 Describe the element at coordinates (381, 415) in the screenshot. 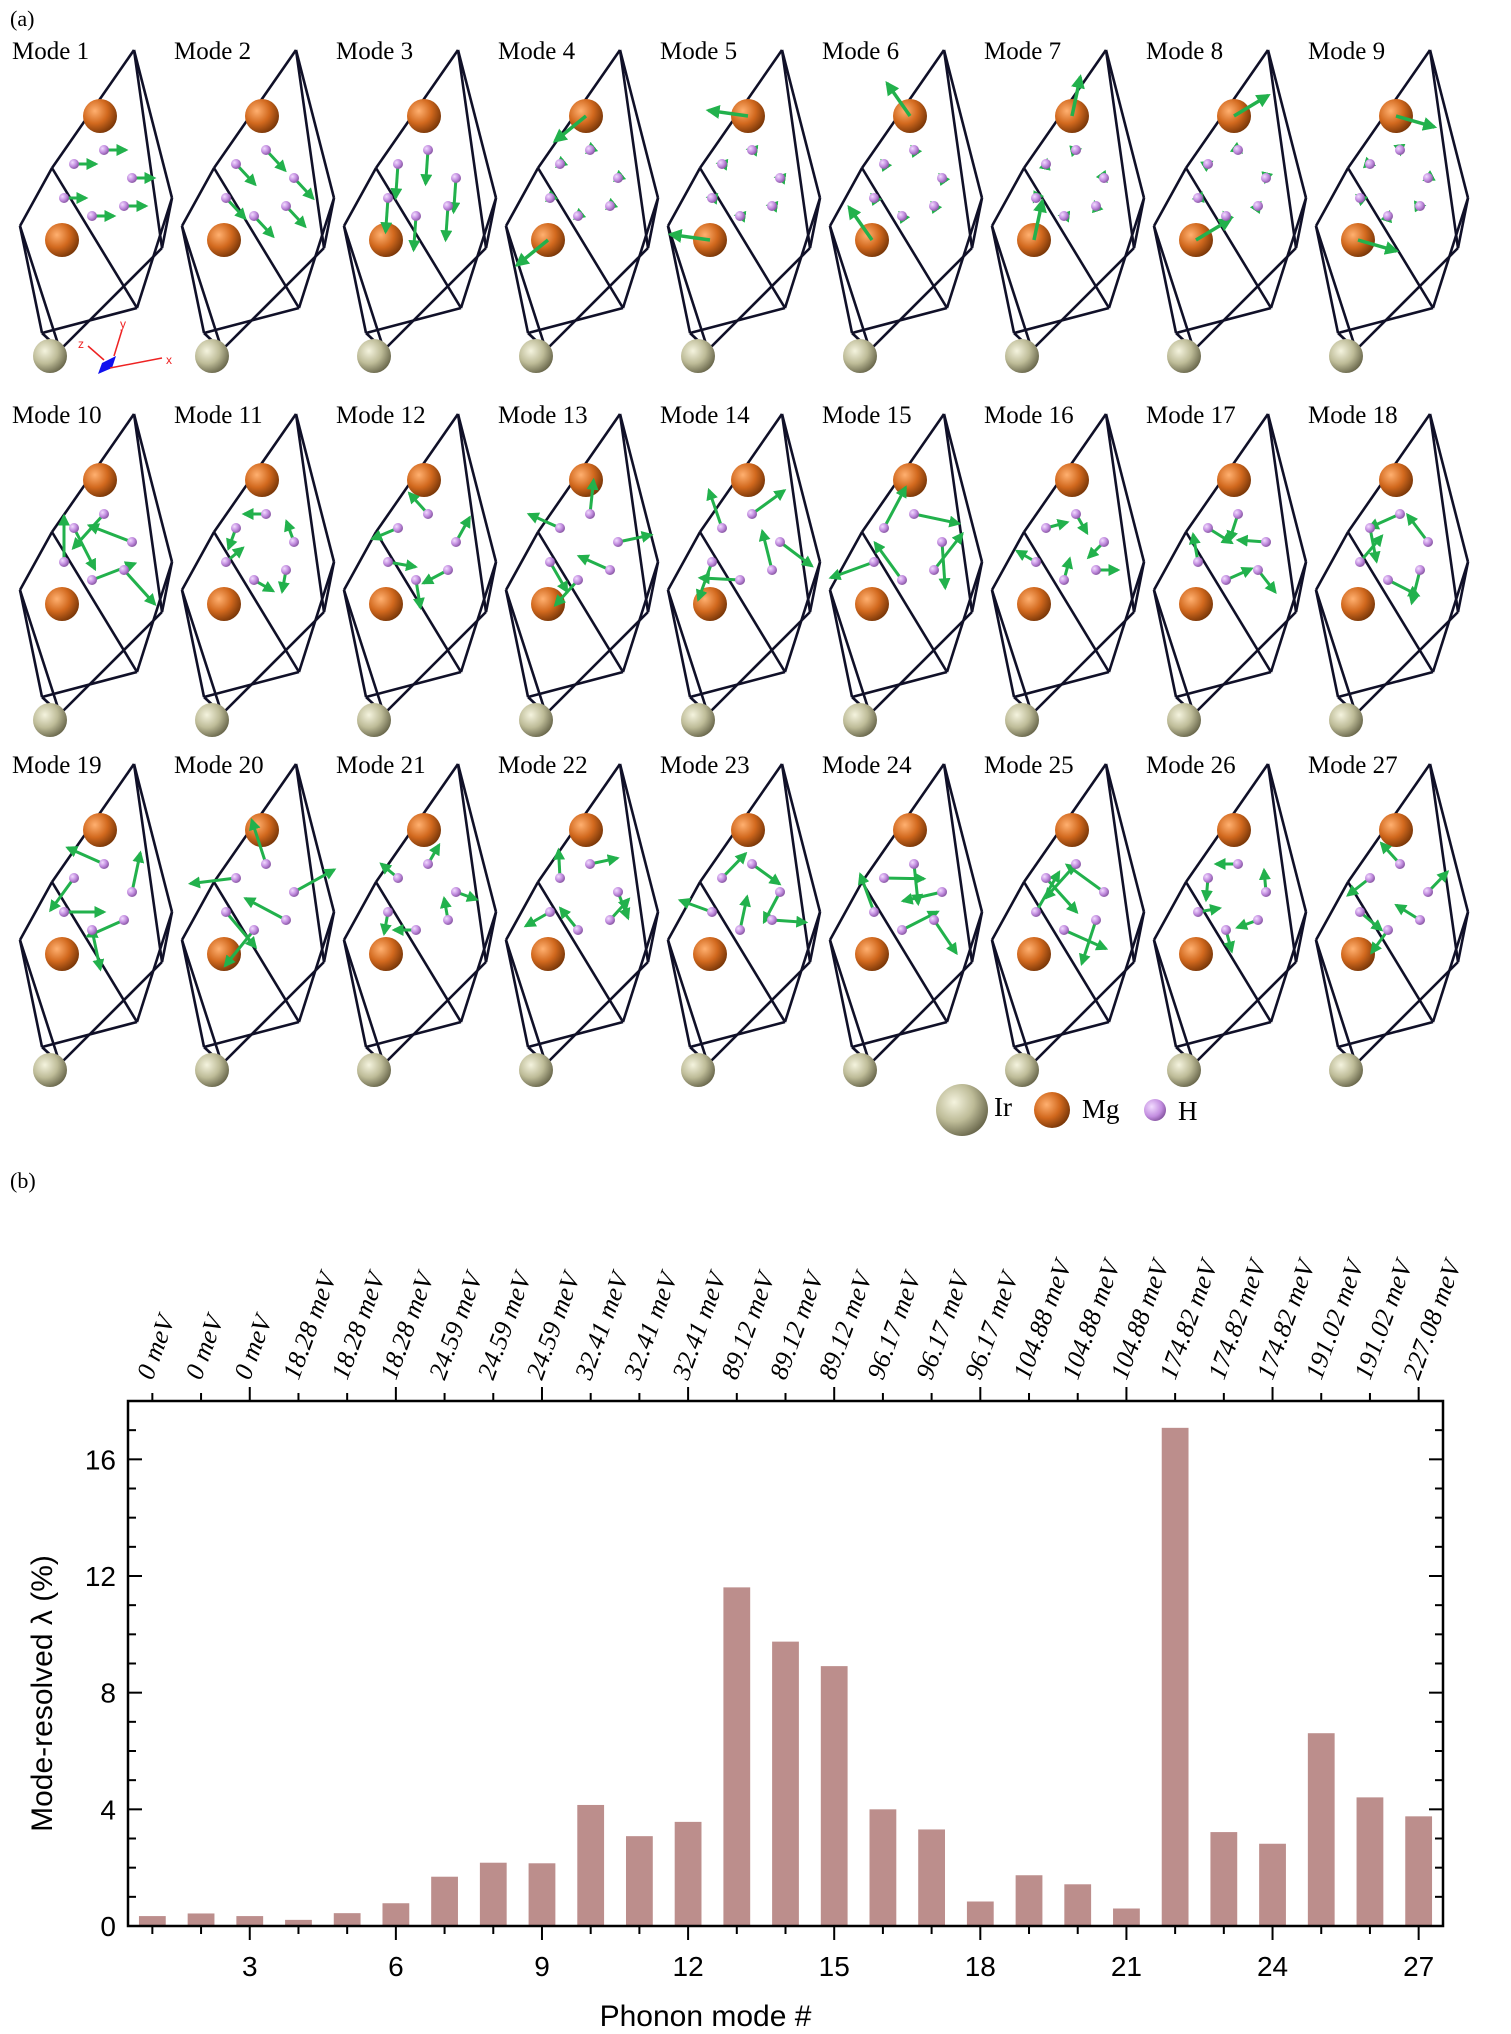

I see `mode-label: Mode 12` at that location.